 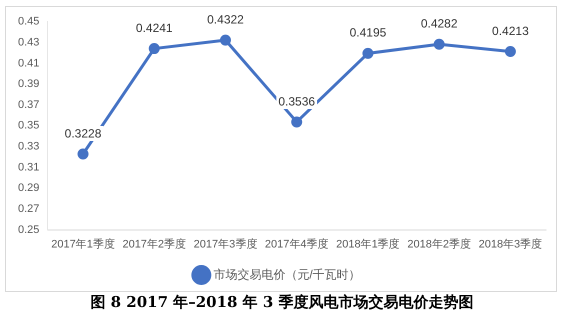 What do you see at coordinates (29, 63) in the screenshot?
I see `text: 0.41` at bounding box center [29, 63].